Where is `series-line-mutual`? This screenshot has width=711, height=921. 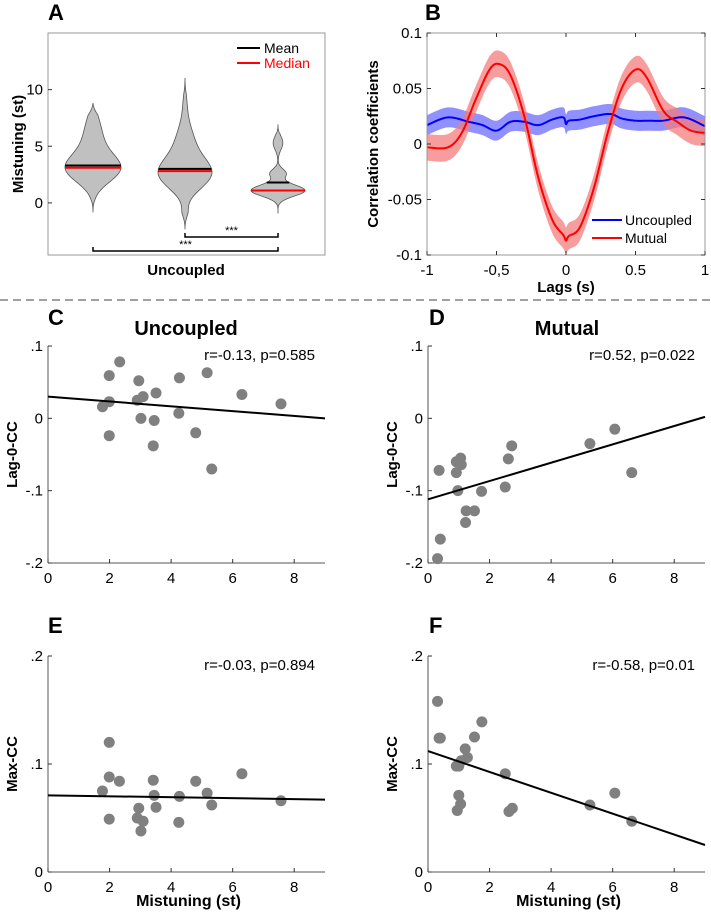 series-line-mutual is located at coordinates (566, 152).